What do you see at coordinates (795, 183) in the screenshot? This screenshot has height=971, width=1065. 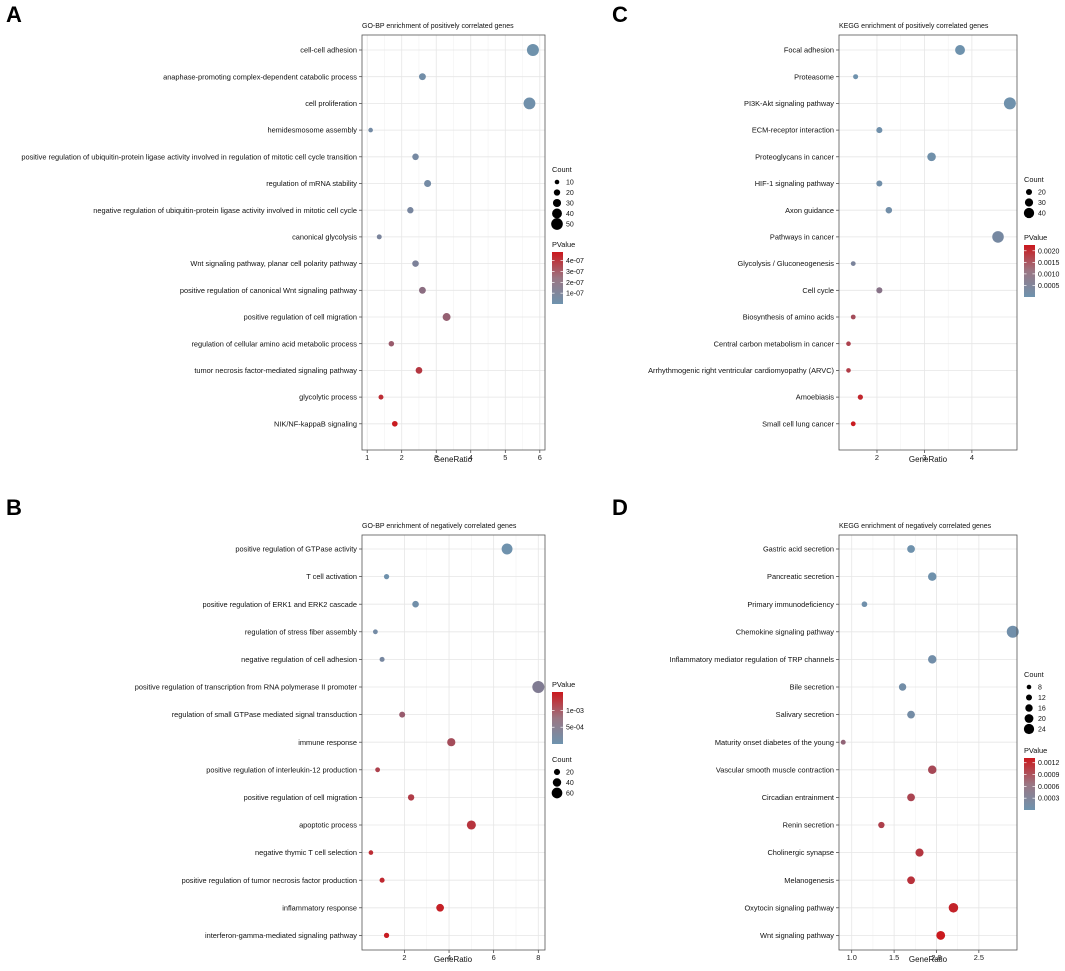 I see `y-tick-label: HIF-1 signaling pathway` at bounding box center [795, 183].